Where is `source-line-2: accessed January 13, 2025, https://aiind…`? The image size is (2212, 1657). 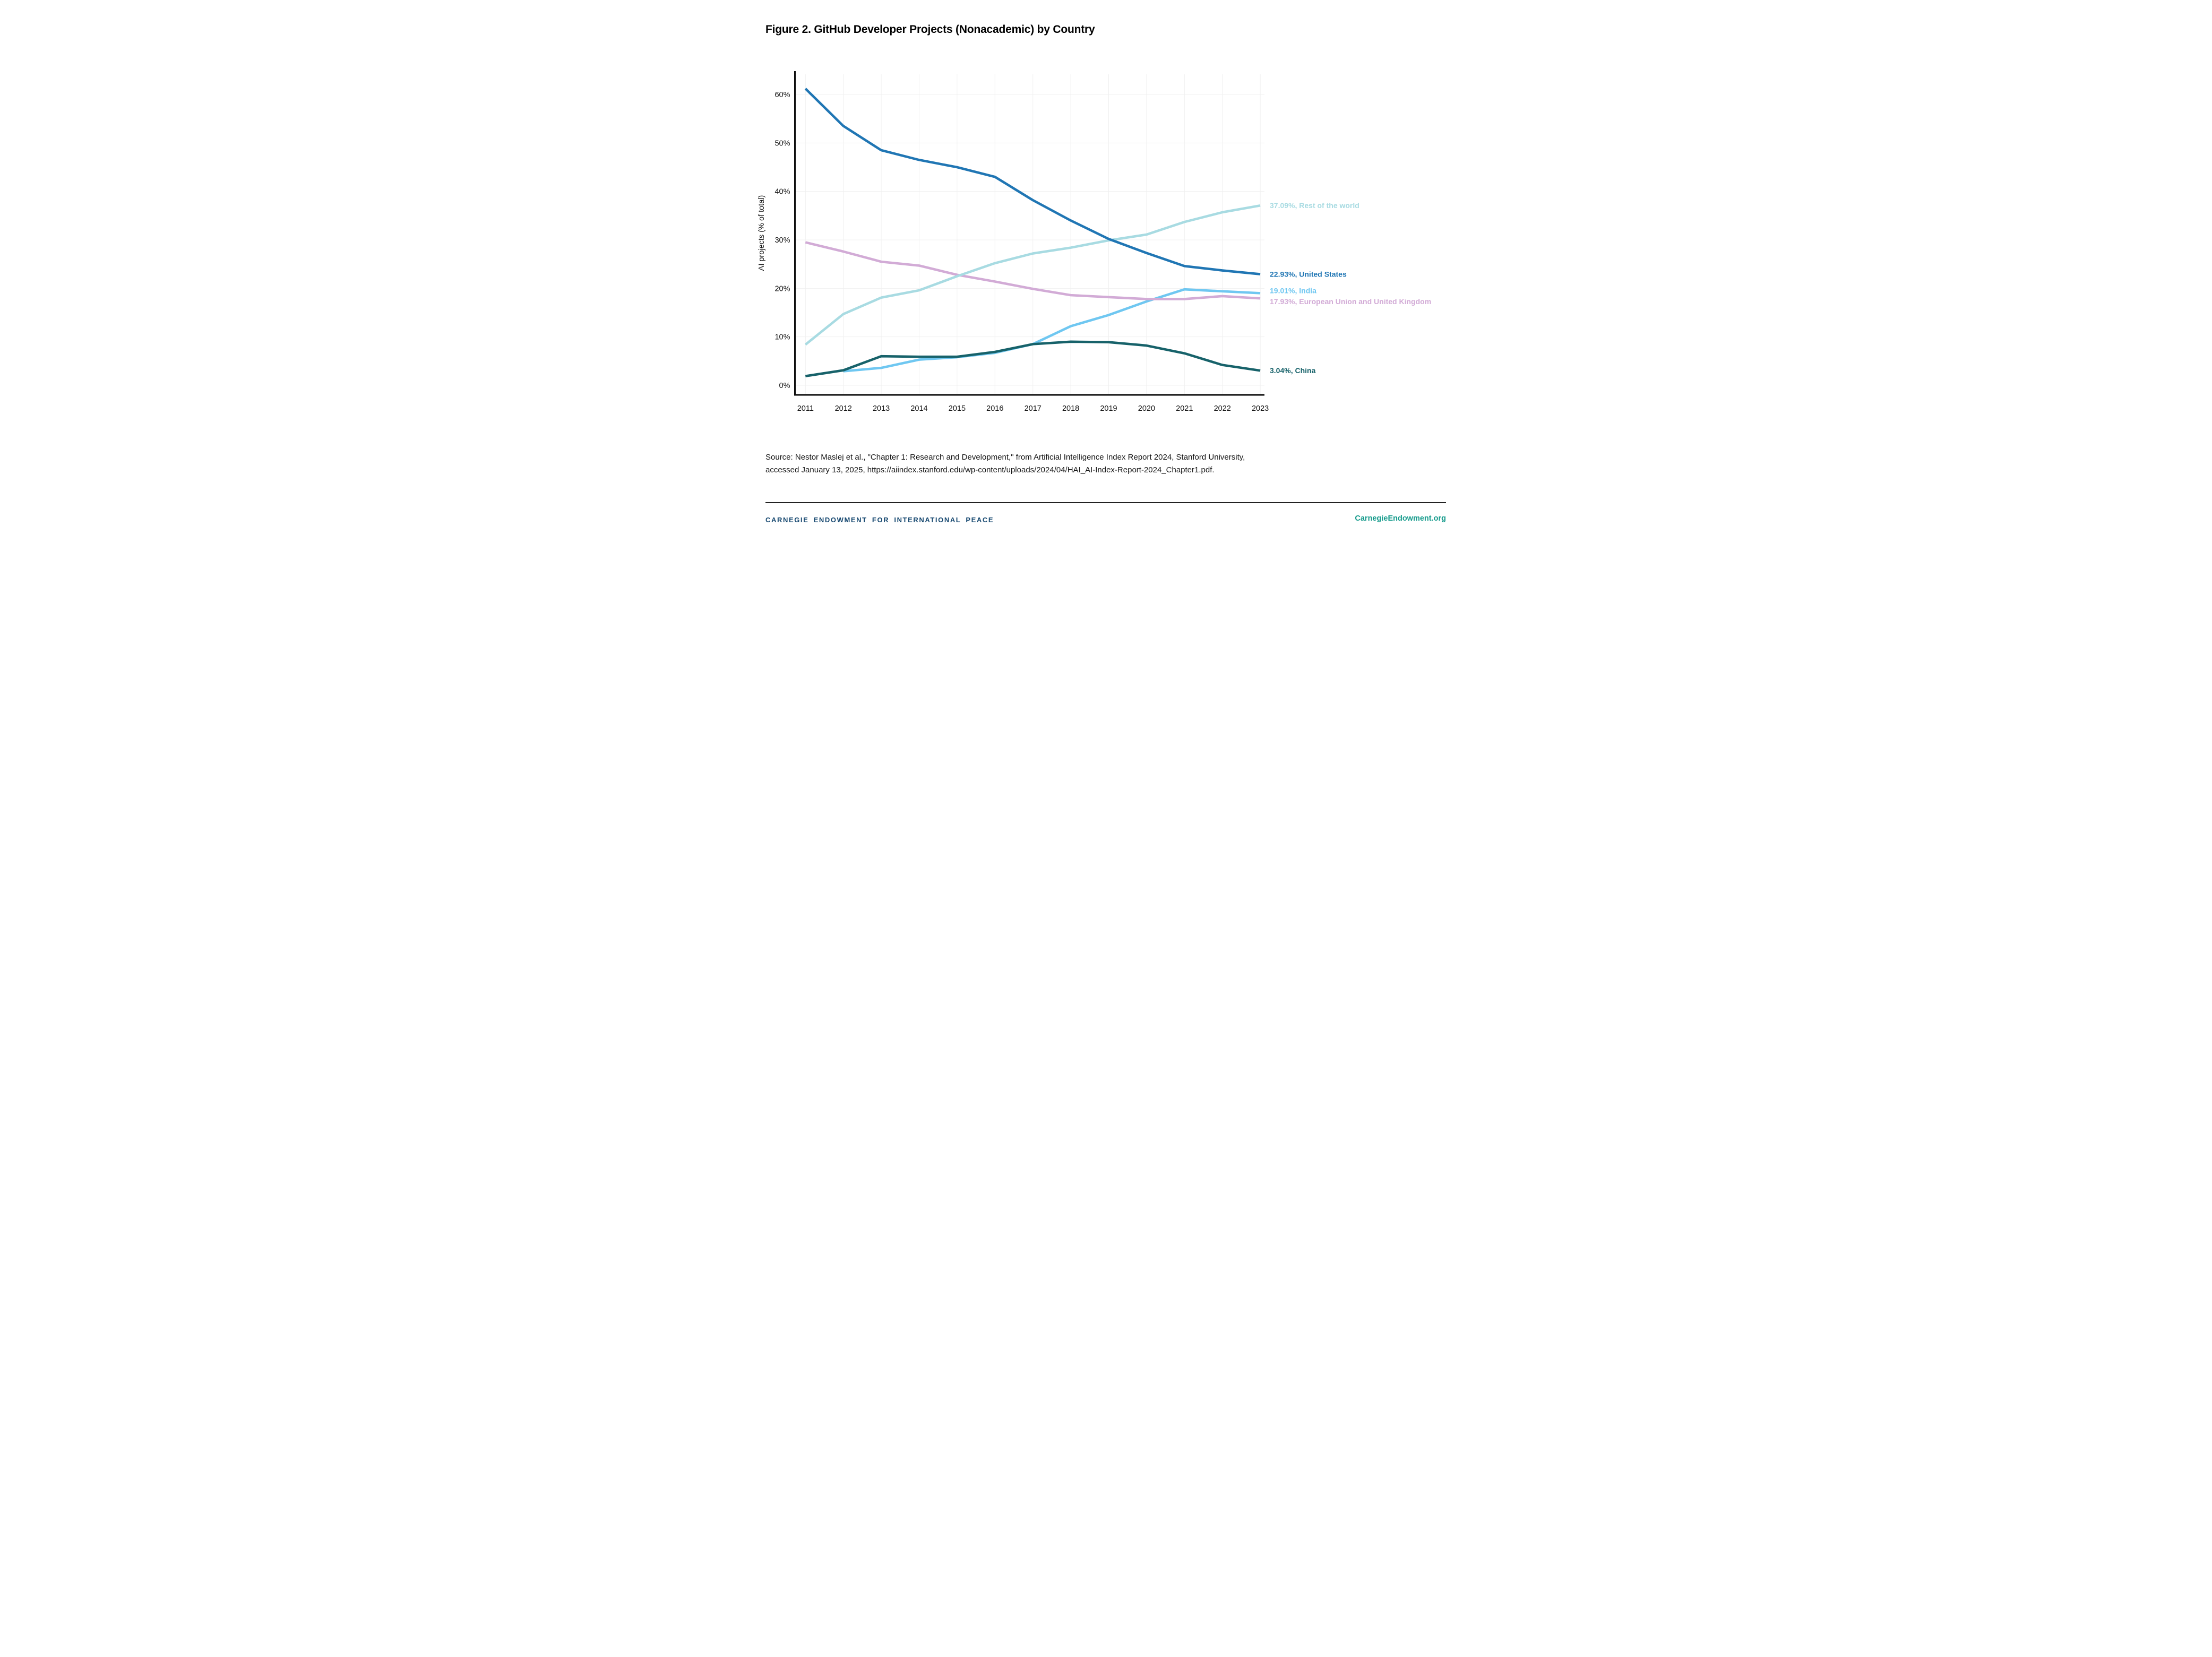
source-line-2: accessed January 13, 2025, https://aiind… is located at coordinates (990, 469).